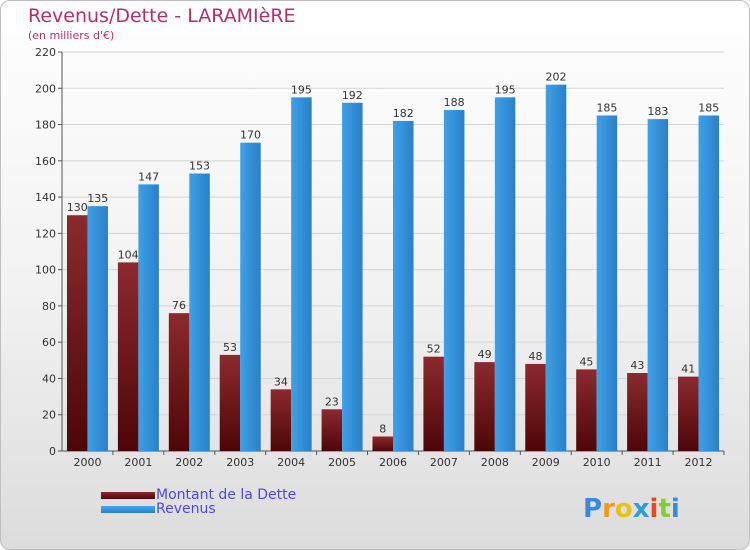 Image resolution: width=750 pixels, height=550 pixels. I want to click on x-tick-label: 2009, so click(546, 462).